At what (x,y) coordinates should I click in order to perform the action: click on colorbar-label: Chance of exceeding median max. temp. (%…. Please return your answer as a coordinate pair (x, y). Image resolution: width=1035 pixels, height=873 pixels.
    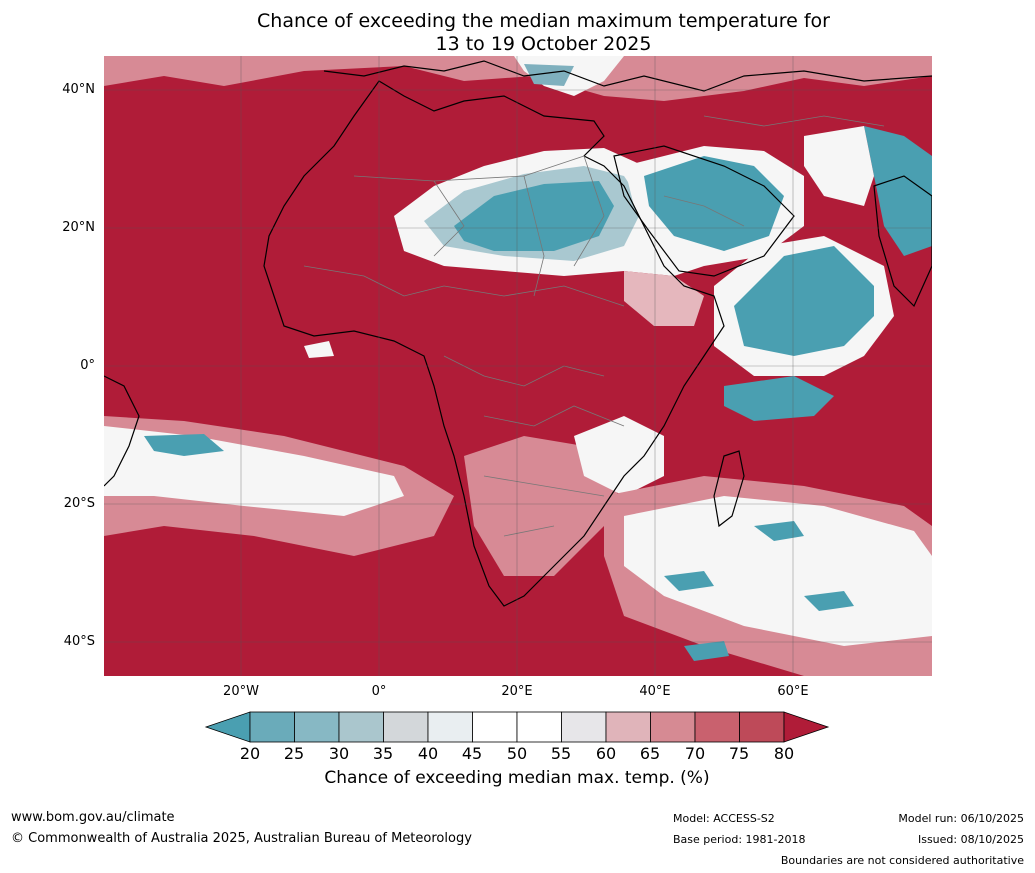
    Looking at the image, I should click on (517, 778).